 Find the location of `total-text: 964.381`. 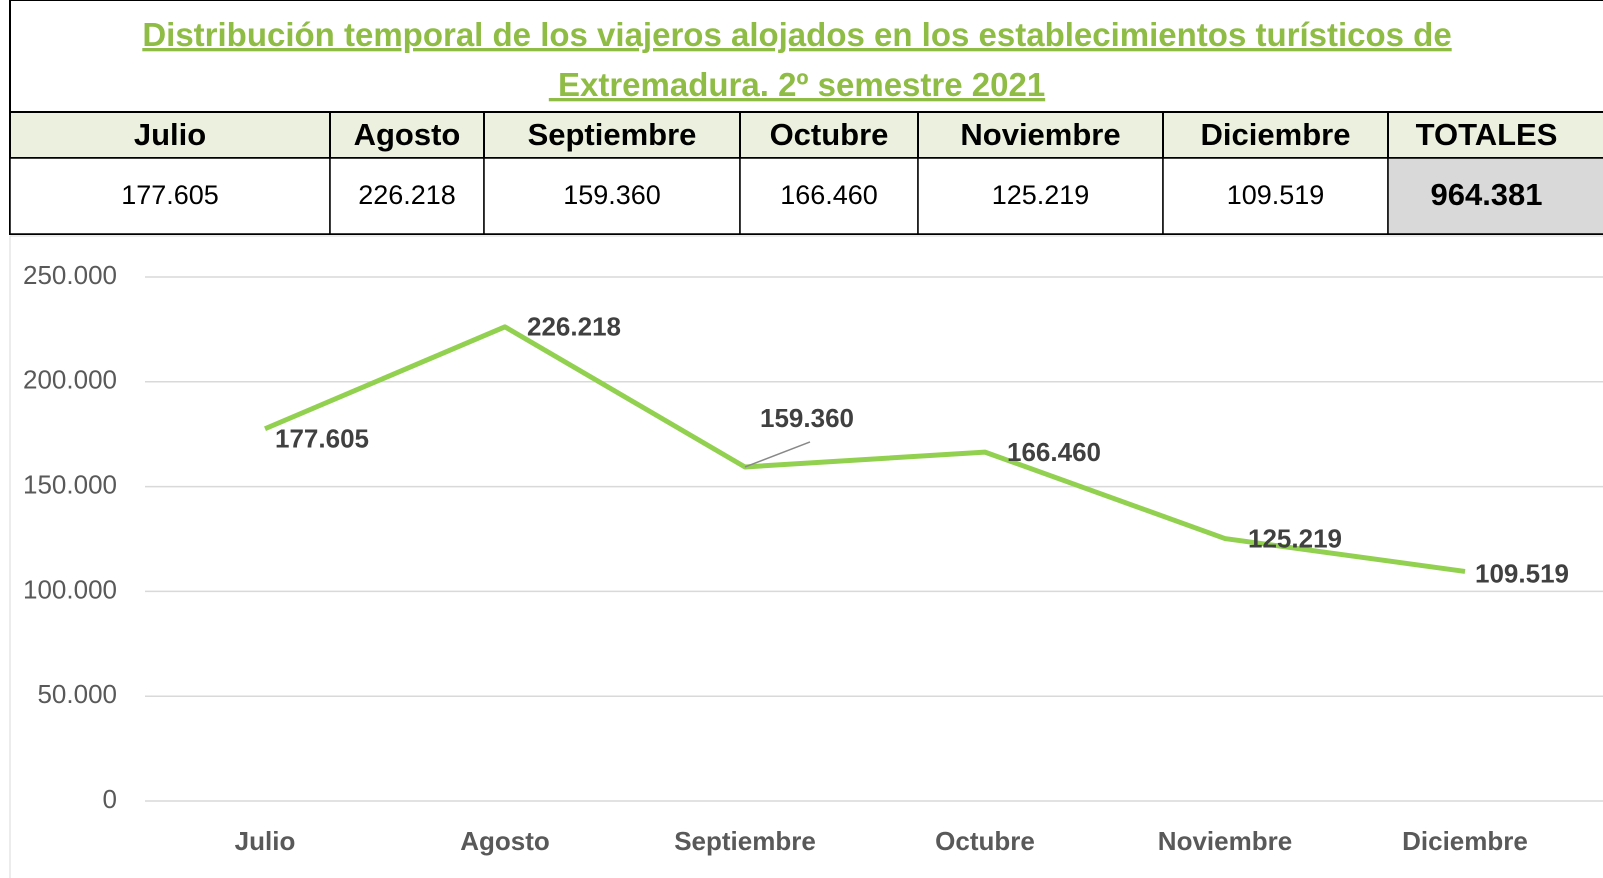

total-text: 964.381 is located at coordinates (1486, 194).